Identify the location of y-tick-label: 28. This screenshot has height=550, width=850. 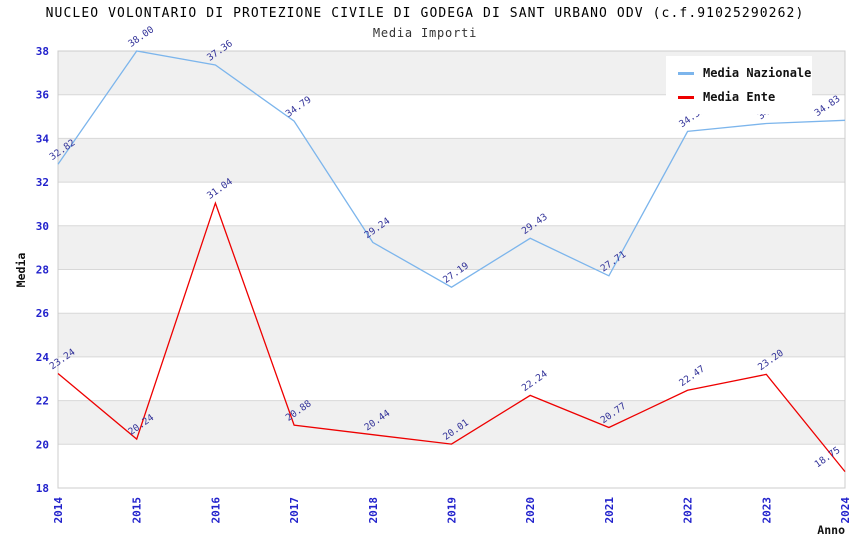
(42, 270).